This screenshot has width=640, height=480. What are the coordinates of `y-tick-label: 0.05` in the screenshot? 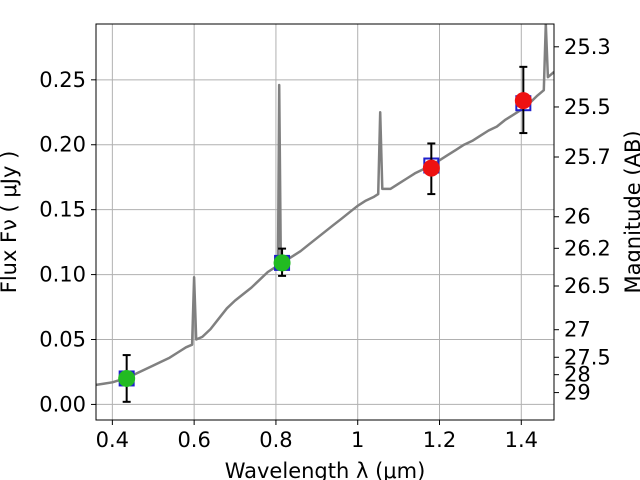 It's located at (62, 340).